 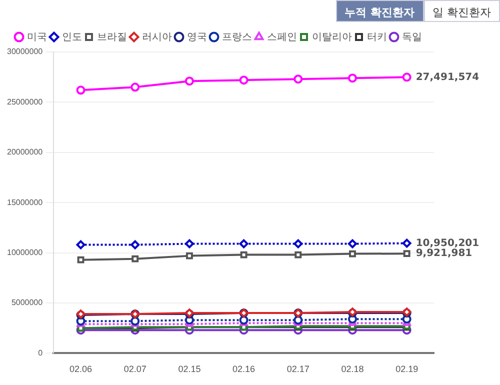 What do you see at coordinates (462, 11) in the screenshot?
I see `text: 일 확진환자` at bounding box center [462, 11].